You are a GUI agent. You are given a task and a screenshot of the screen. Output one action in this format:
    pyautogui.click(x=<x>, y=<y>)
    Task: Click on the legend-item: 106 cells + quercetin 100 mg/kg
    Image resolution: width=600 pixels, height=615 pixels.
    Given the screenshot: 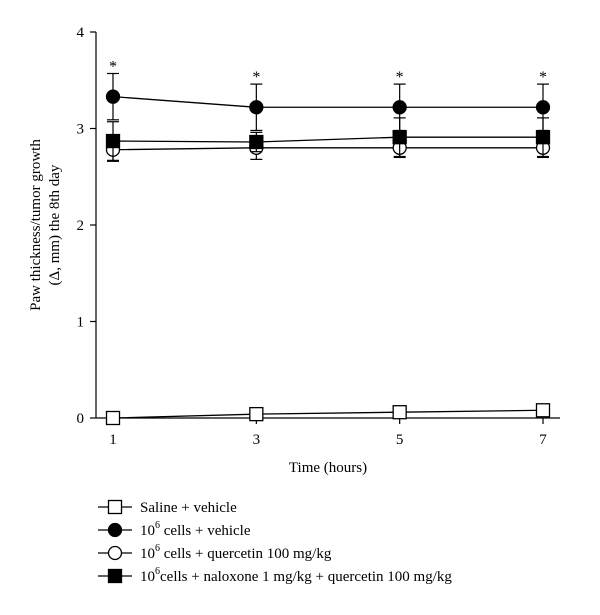 What is the action you would take?
    pyautogui.click(x=215, y=552)
    